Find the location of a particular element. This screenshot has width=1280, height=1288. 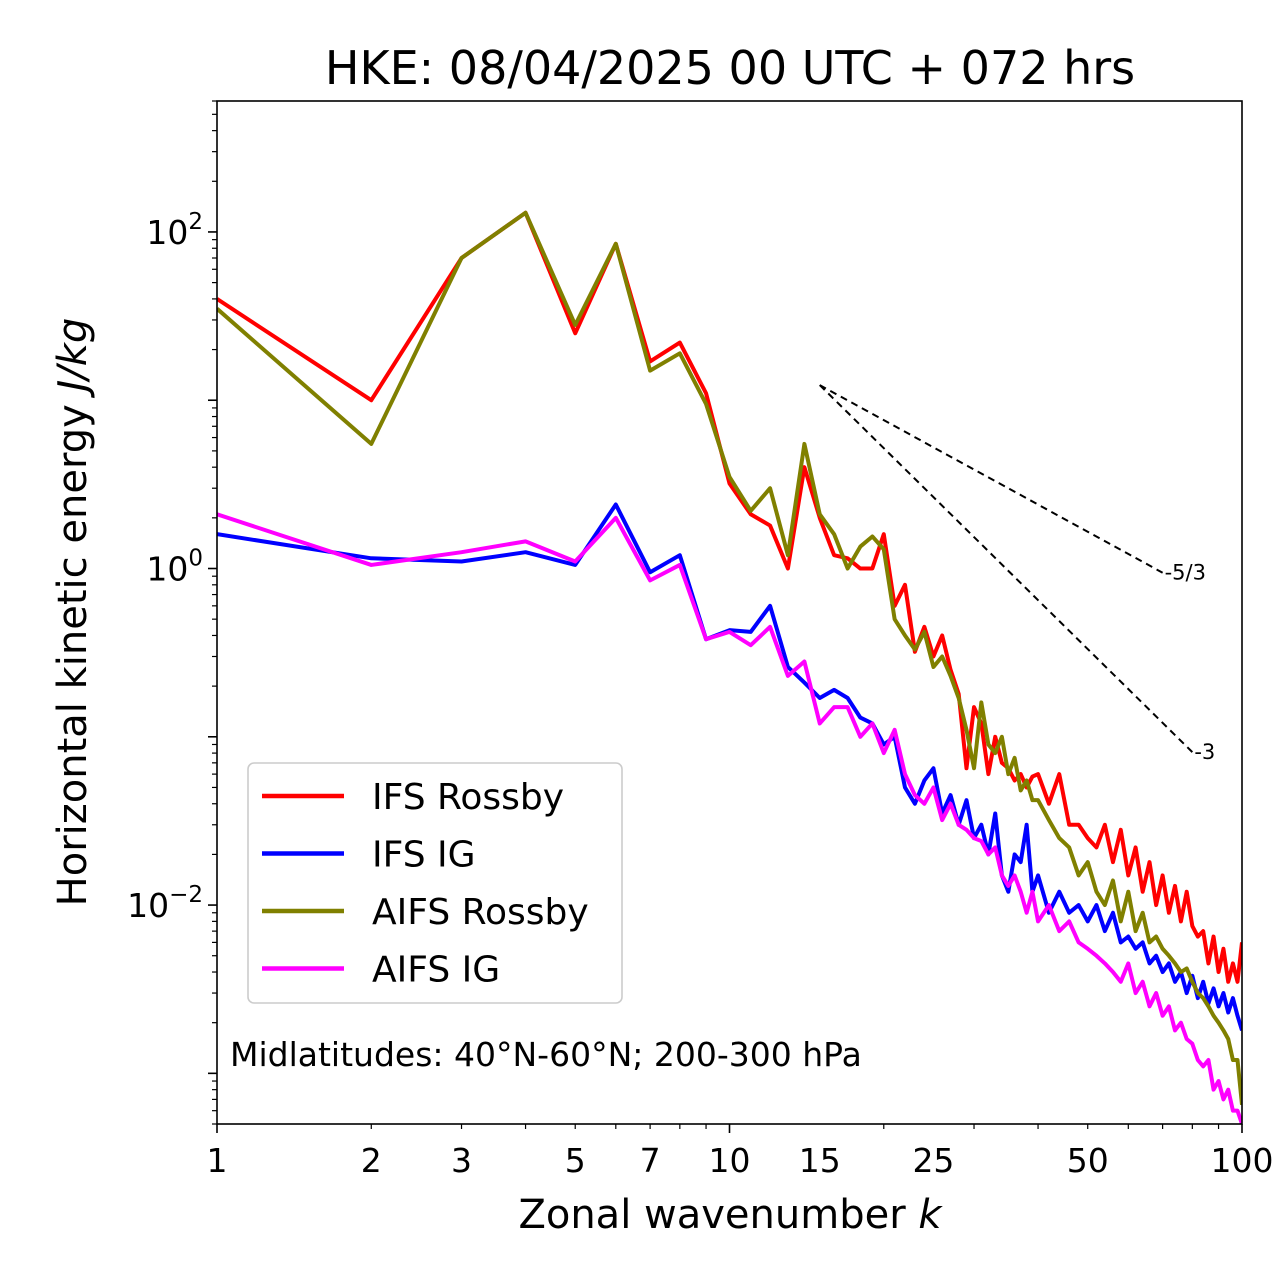

x-tick-label: 100 is located at coordinates (1242, 1160).